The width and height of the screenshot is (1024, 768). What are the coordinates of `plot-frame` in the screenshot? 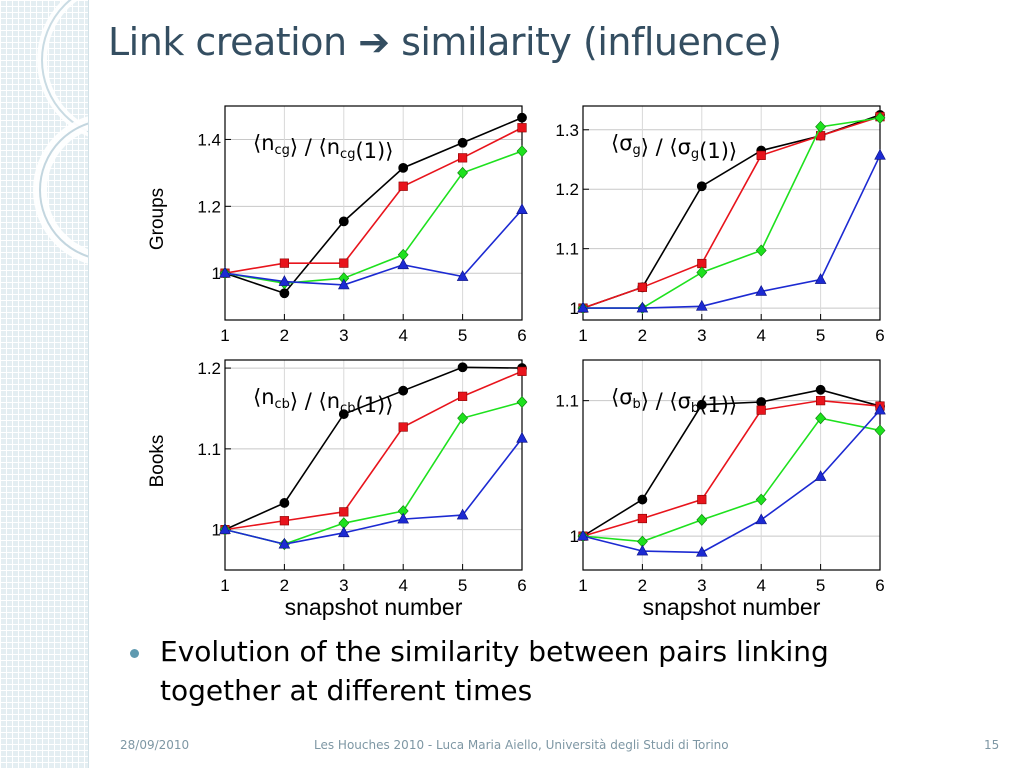 It's located at (731, 213).